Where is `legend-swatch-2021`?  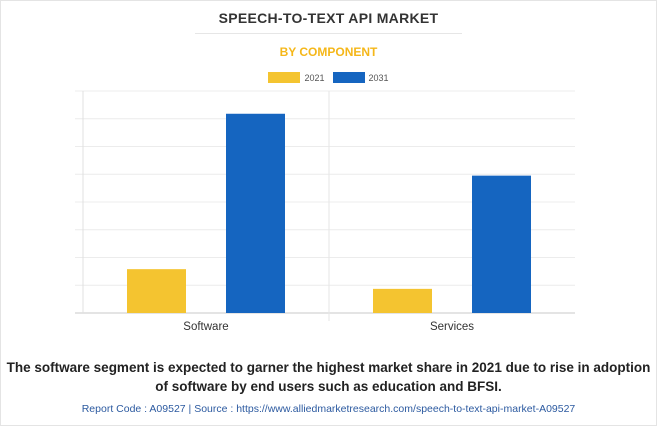
legend-swatch-2021 is located at coordinates (284, 77).